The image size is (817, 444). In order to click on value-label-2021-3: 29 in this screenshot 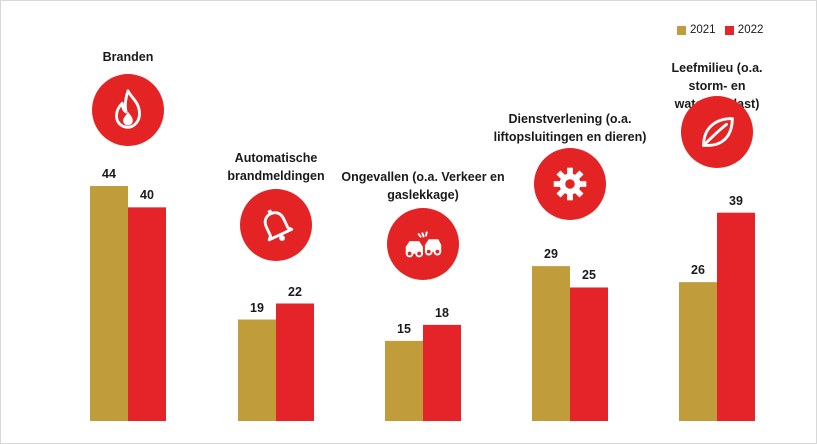, I will do `click(551, 254)`.